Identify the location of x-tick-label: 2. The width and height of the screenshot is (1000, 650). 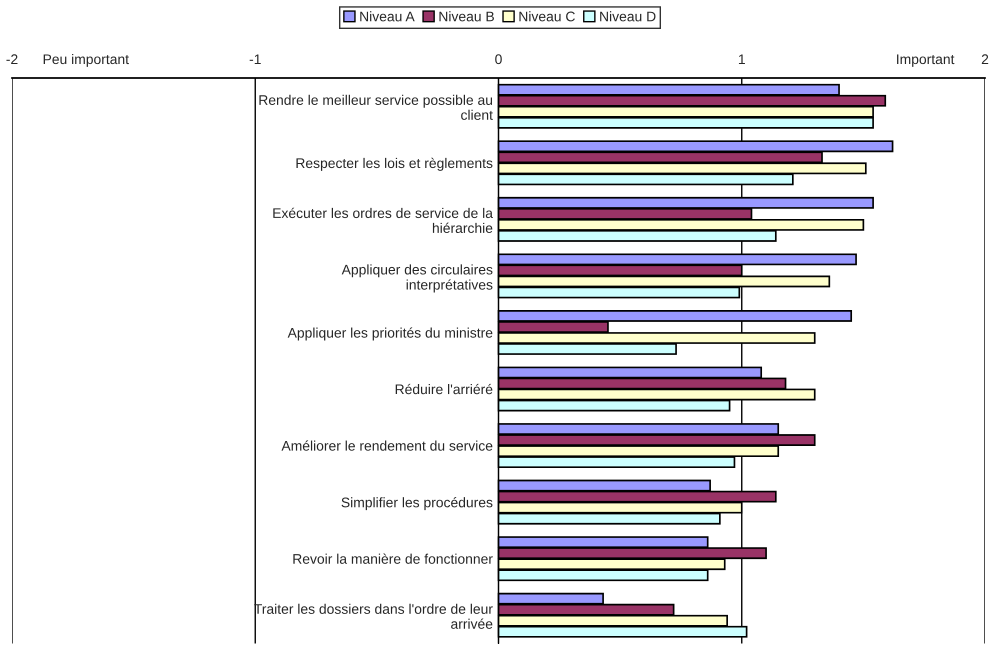
(985, 59).